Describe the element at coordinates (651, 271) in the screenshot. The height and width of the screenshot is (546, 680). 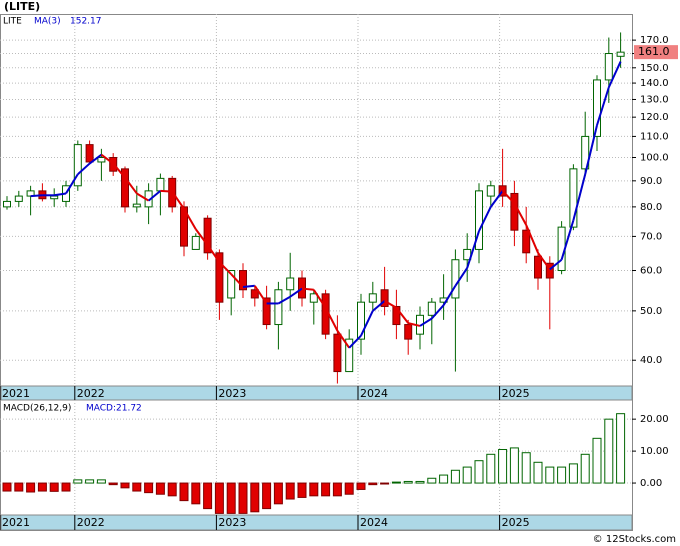
I see `y-tick-label: 60.0` at that location.